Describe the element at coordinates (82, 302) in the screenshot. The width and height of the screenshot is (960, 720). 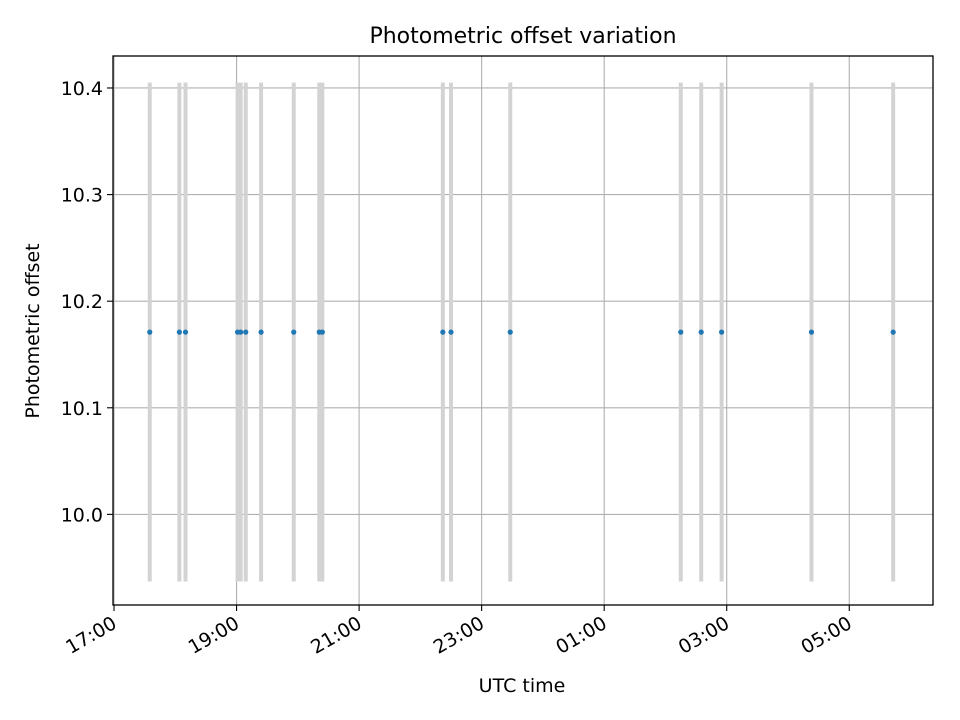
I see `y-tick-label: 10.2` at that location.